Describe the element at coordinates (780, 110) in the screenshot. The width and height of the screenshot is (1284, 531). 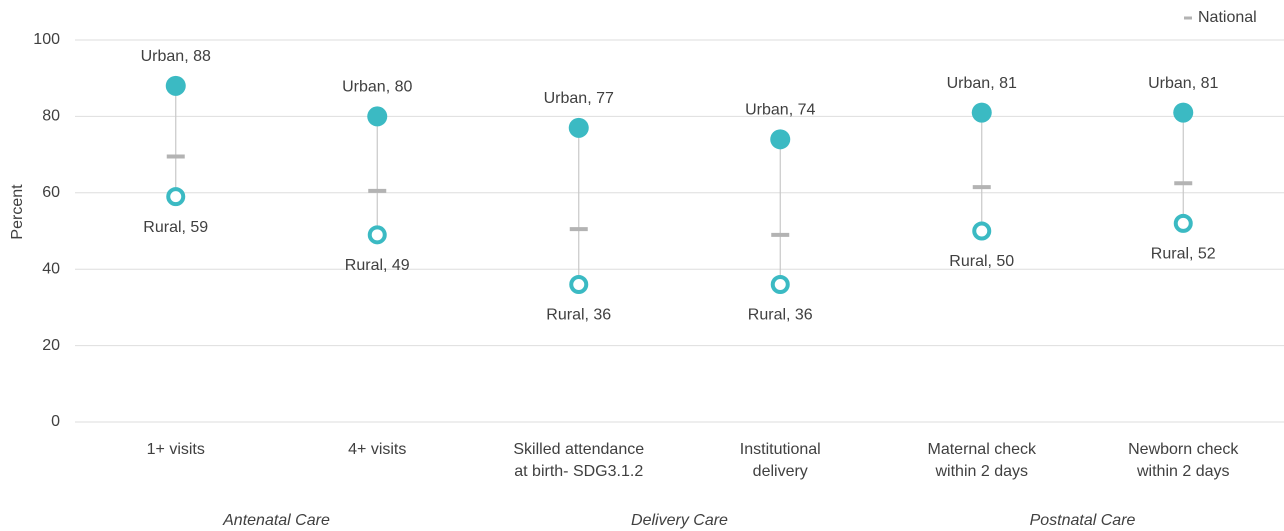
I see `data-label: Urban, 74` at that location.